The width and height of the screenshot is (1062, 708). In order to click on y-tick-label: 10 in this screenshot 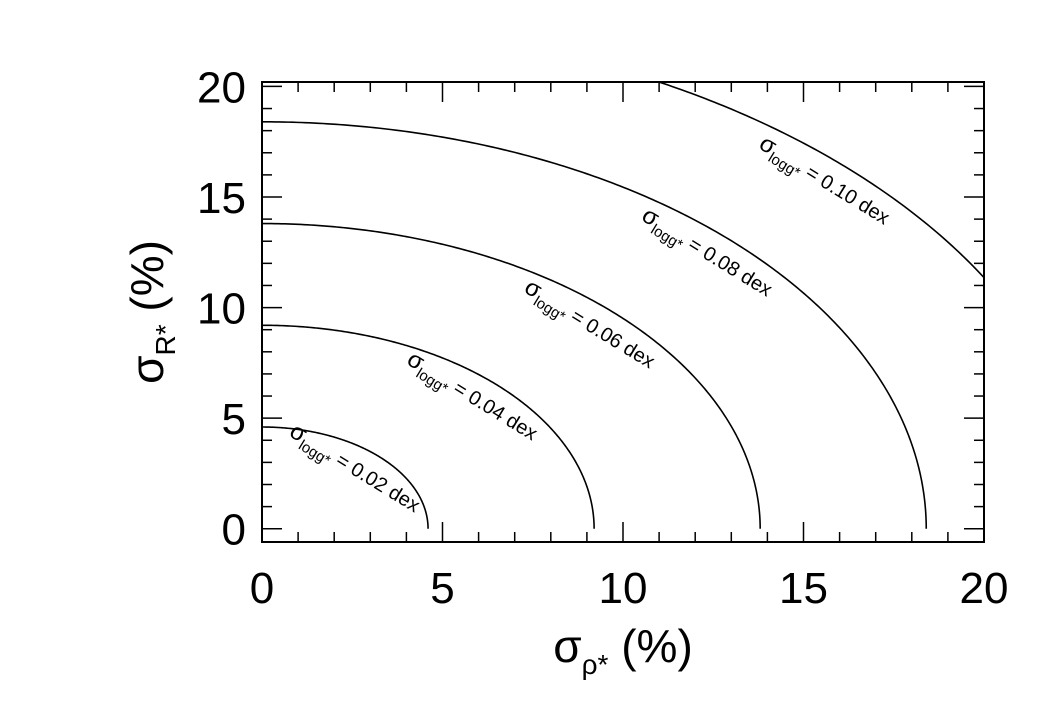, I will do `click(221, 309)`.